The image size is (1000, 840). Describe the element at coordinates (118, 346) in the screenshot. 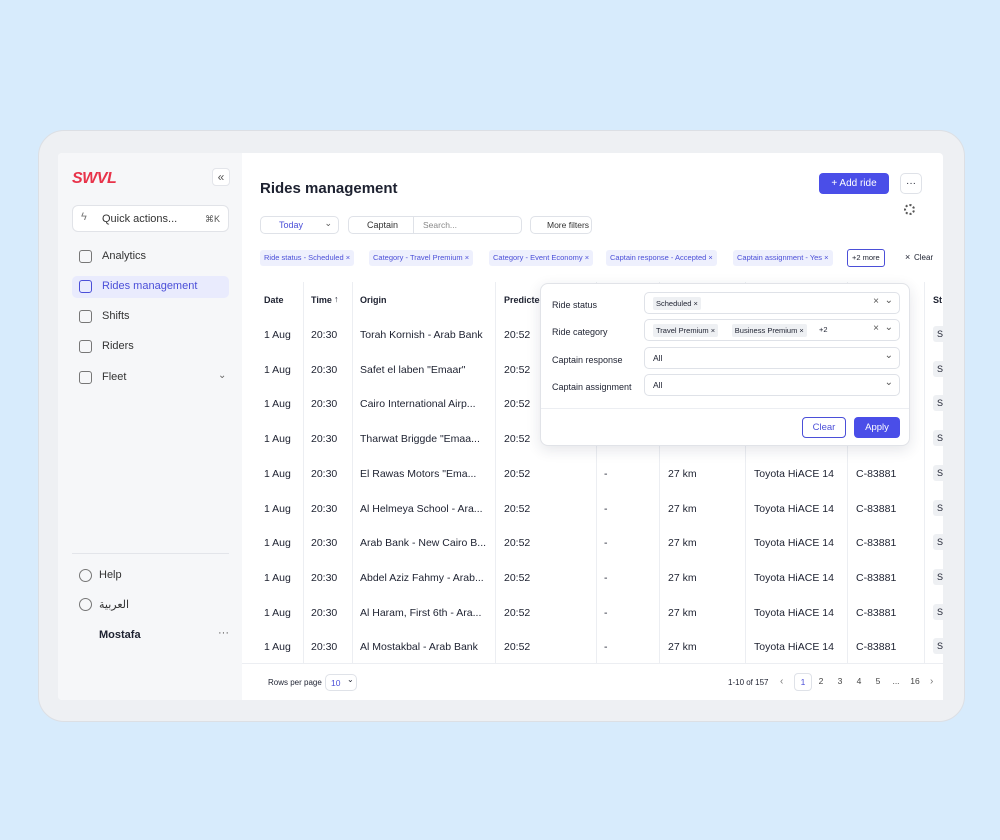

I see `nav-item: Riders` at that location.